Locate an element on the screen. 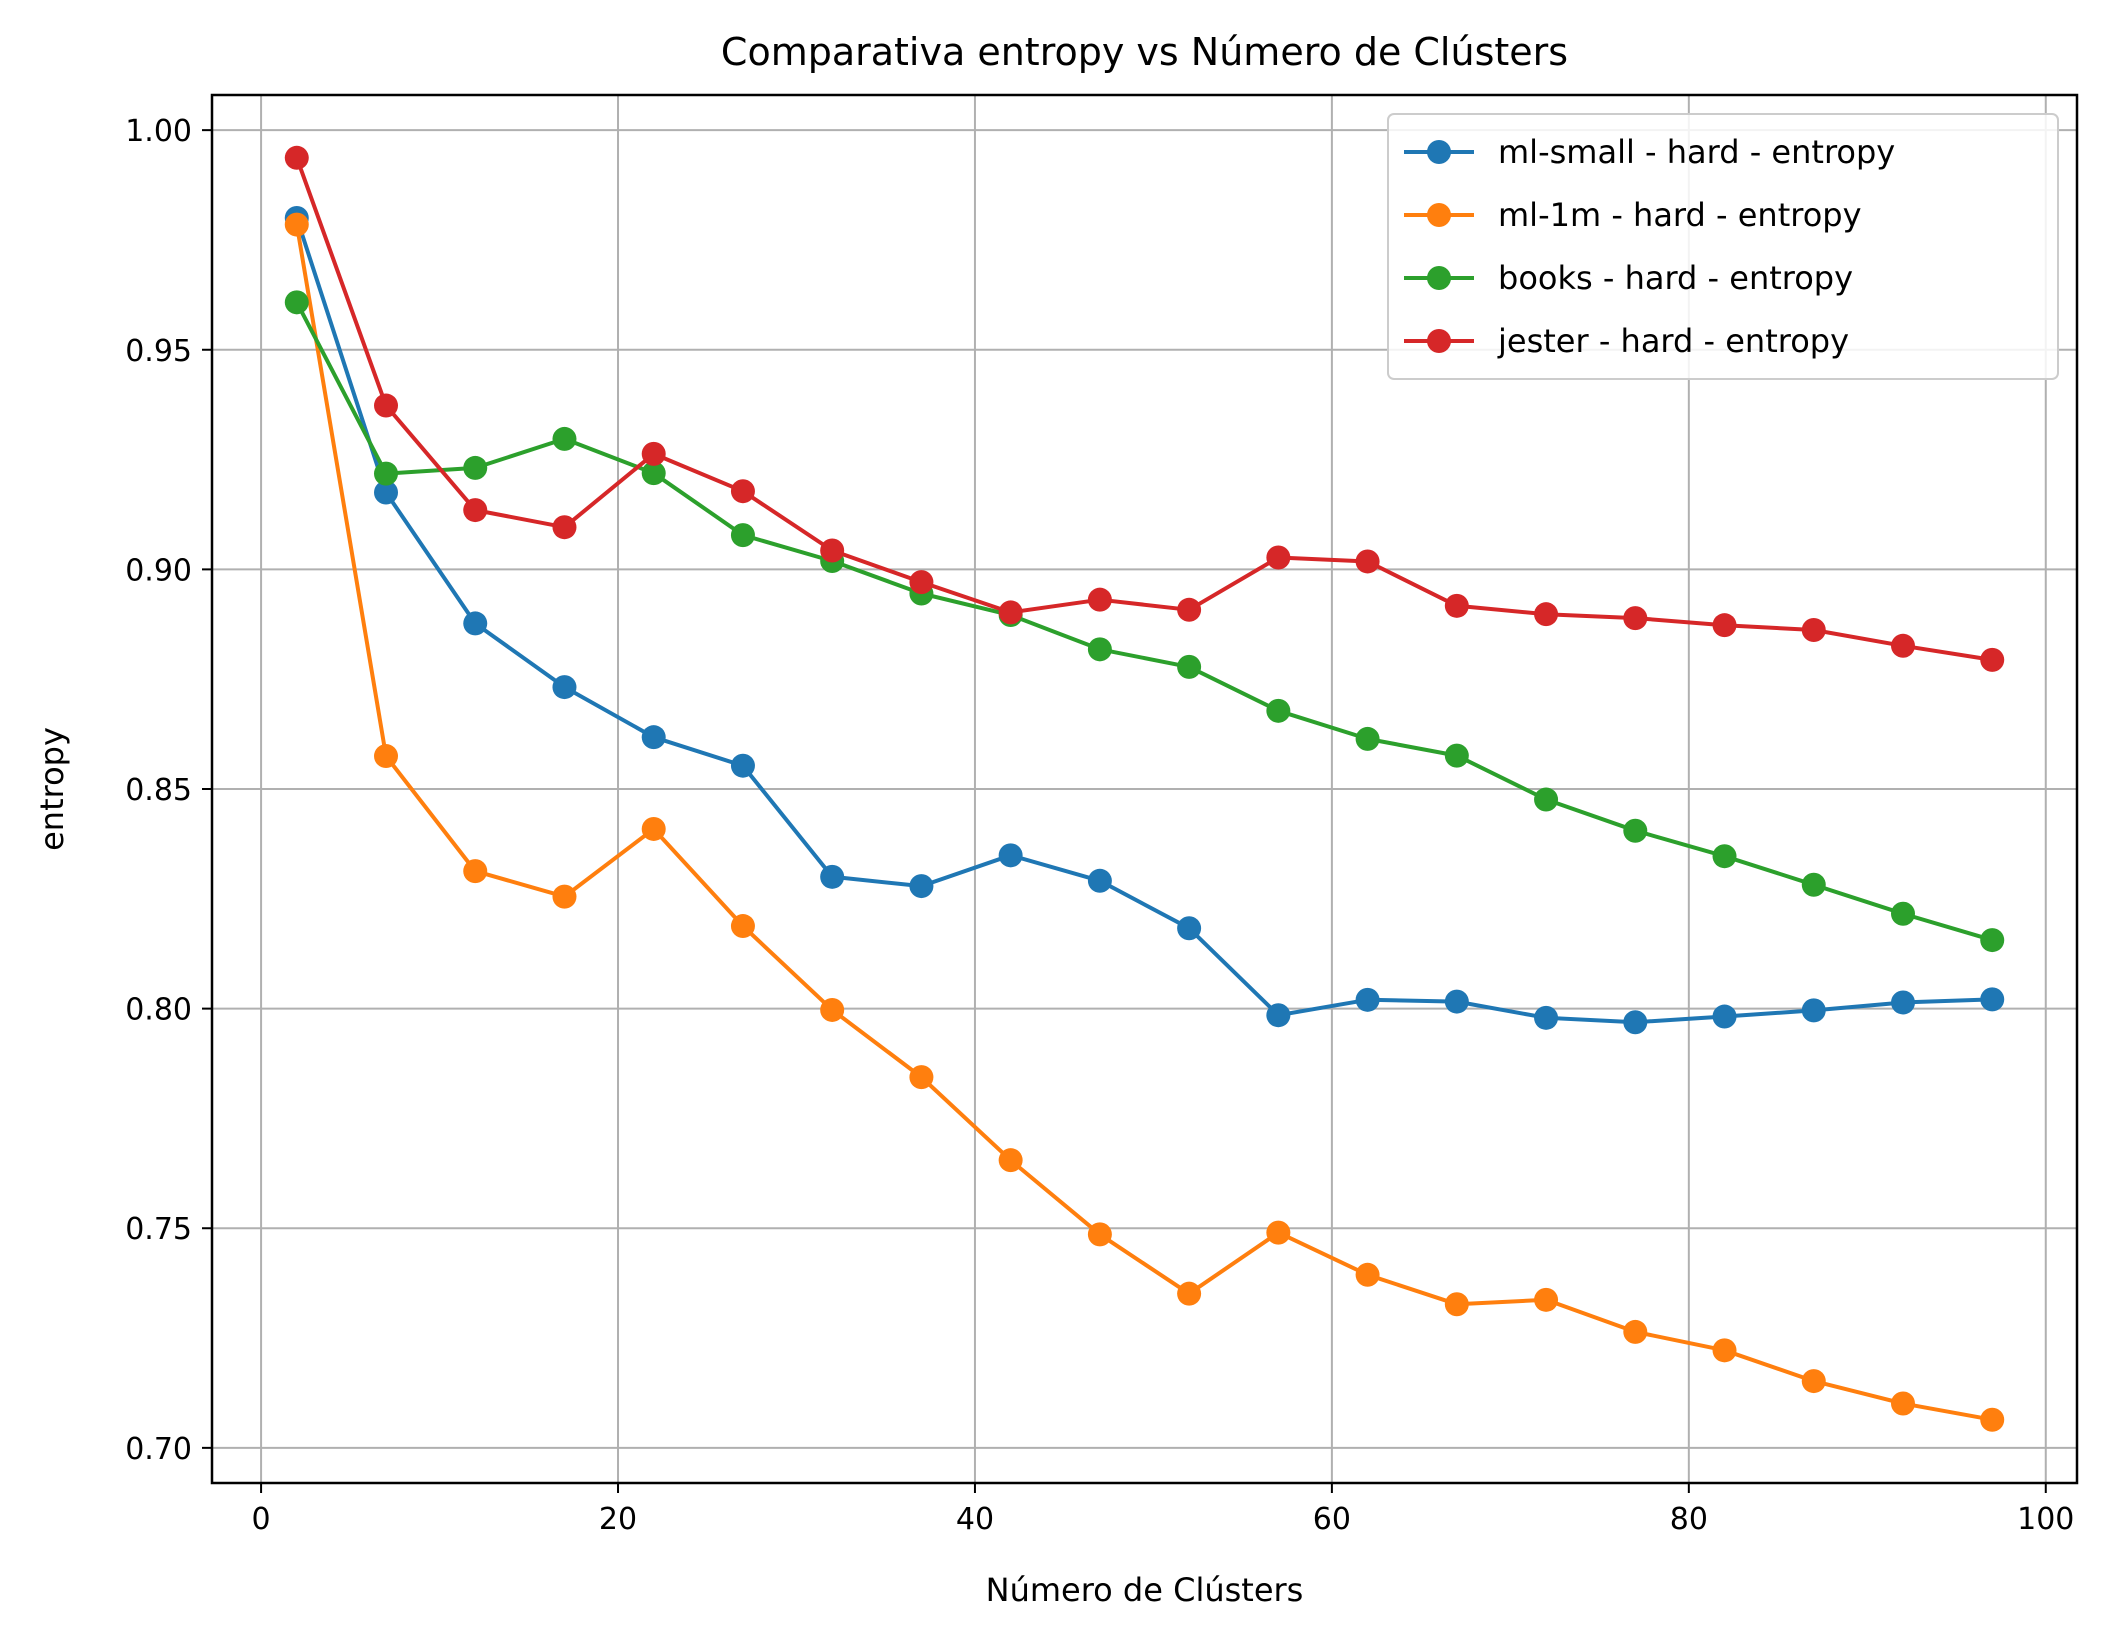 This screenshot has height=1640, width=2109. x-tick-label: 40 is located at coordinates (975, 1519).